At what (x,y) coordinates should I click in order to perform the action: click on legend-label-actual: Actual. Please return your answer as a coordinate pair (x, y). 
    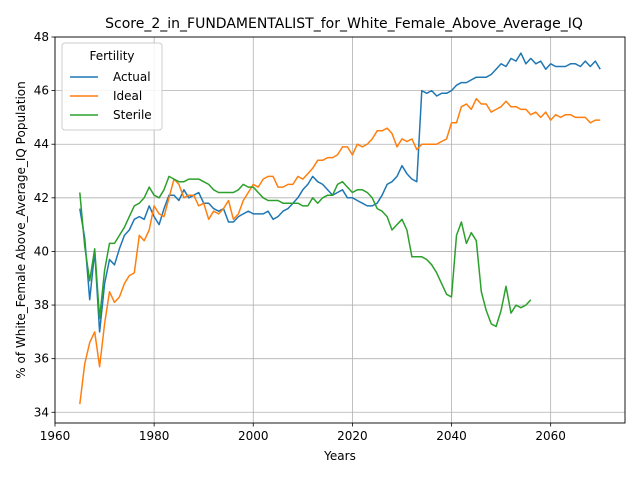
    Looking at the image, I should click on (132, 77).